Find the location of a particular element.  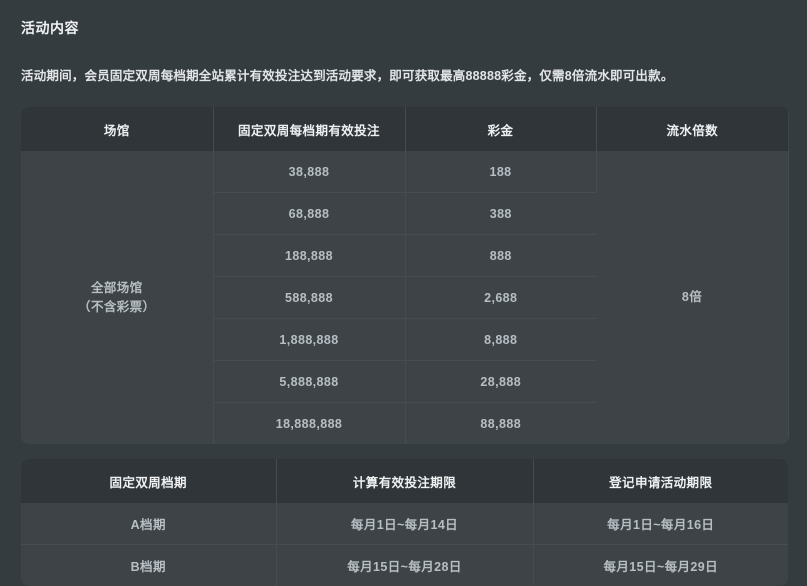

betting-window-value: 每月1日~每月14日 is located at coordinates (404, 524).